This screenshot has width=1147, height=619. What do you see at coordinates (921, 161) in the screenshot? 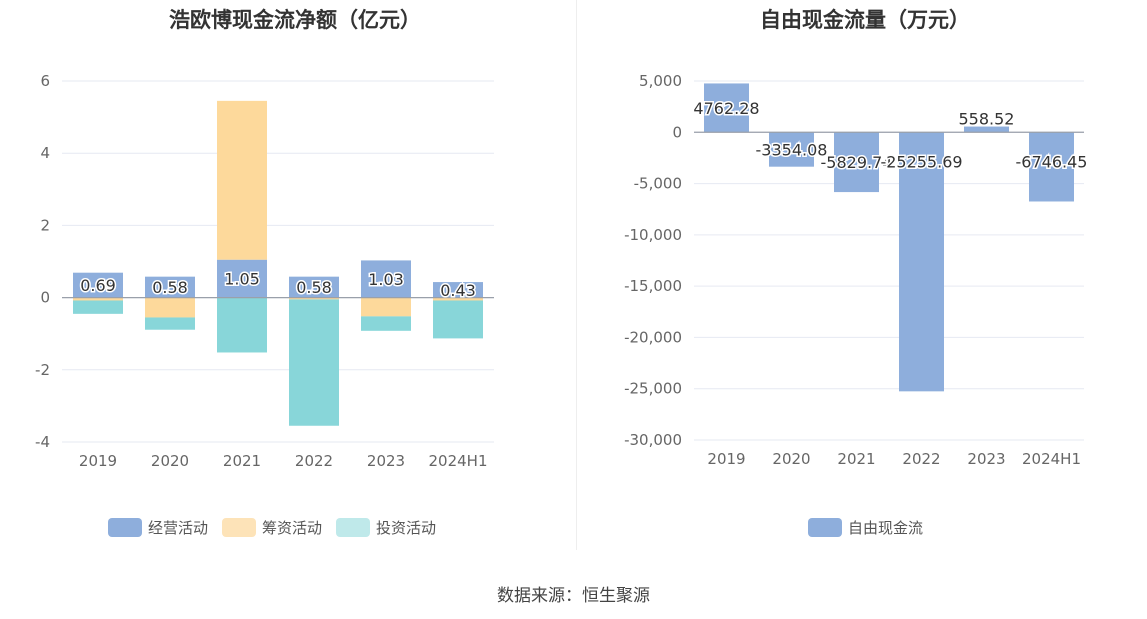
I see `data-label: -25255.69` at bounding box center [921, 161].